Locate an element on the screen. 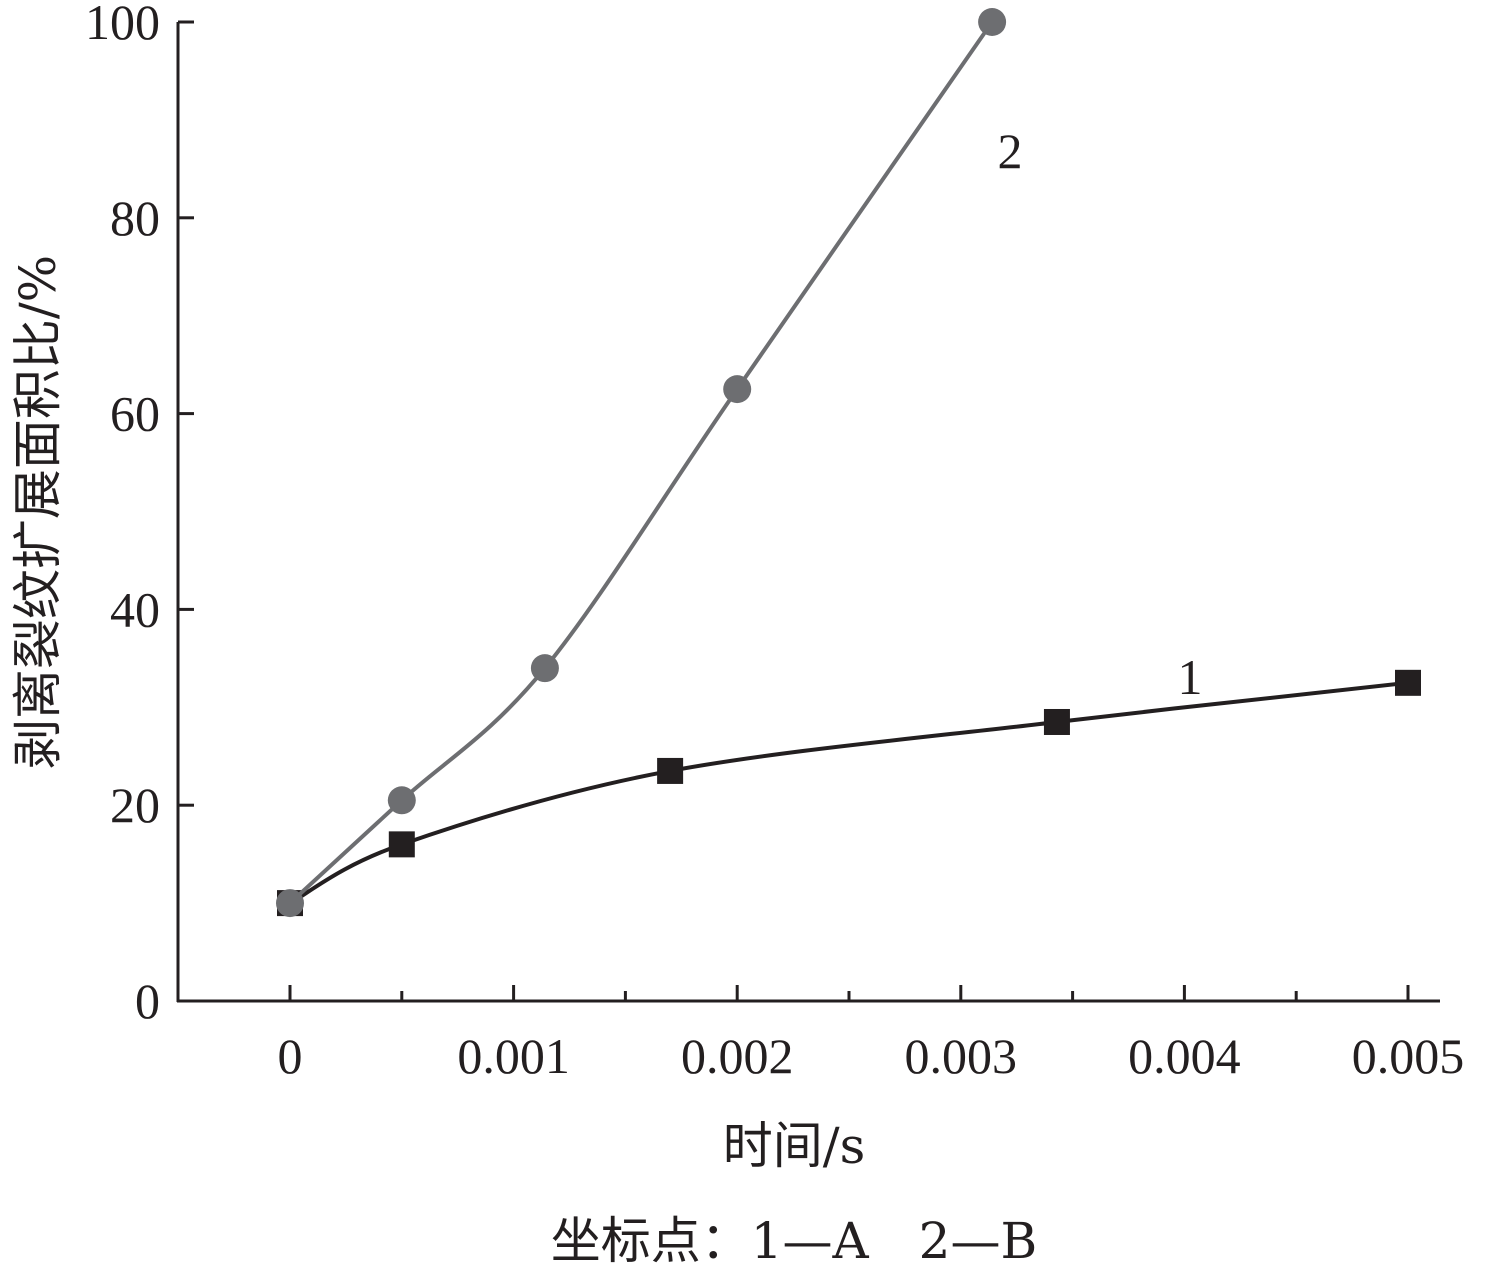  x-tick-label: 0.004 is located at coordinates (1184, 1056).